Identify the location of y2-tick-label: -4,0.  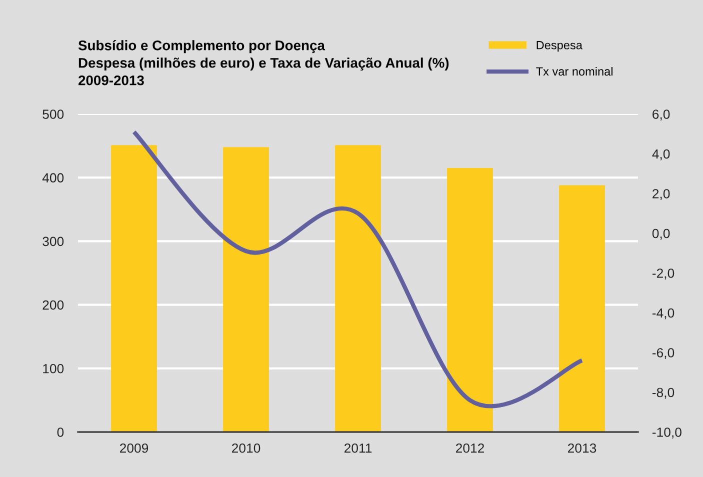
(663, 314).